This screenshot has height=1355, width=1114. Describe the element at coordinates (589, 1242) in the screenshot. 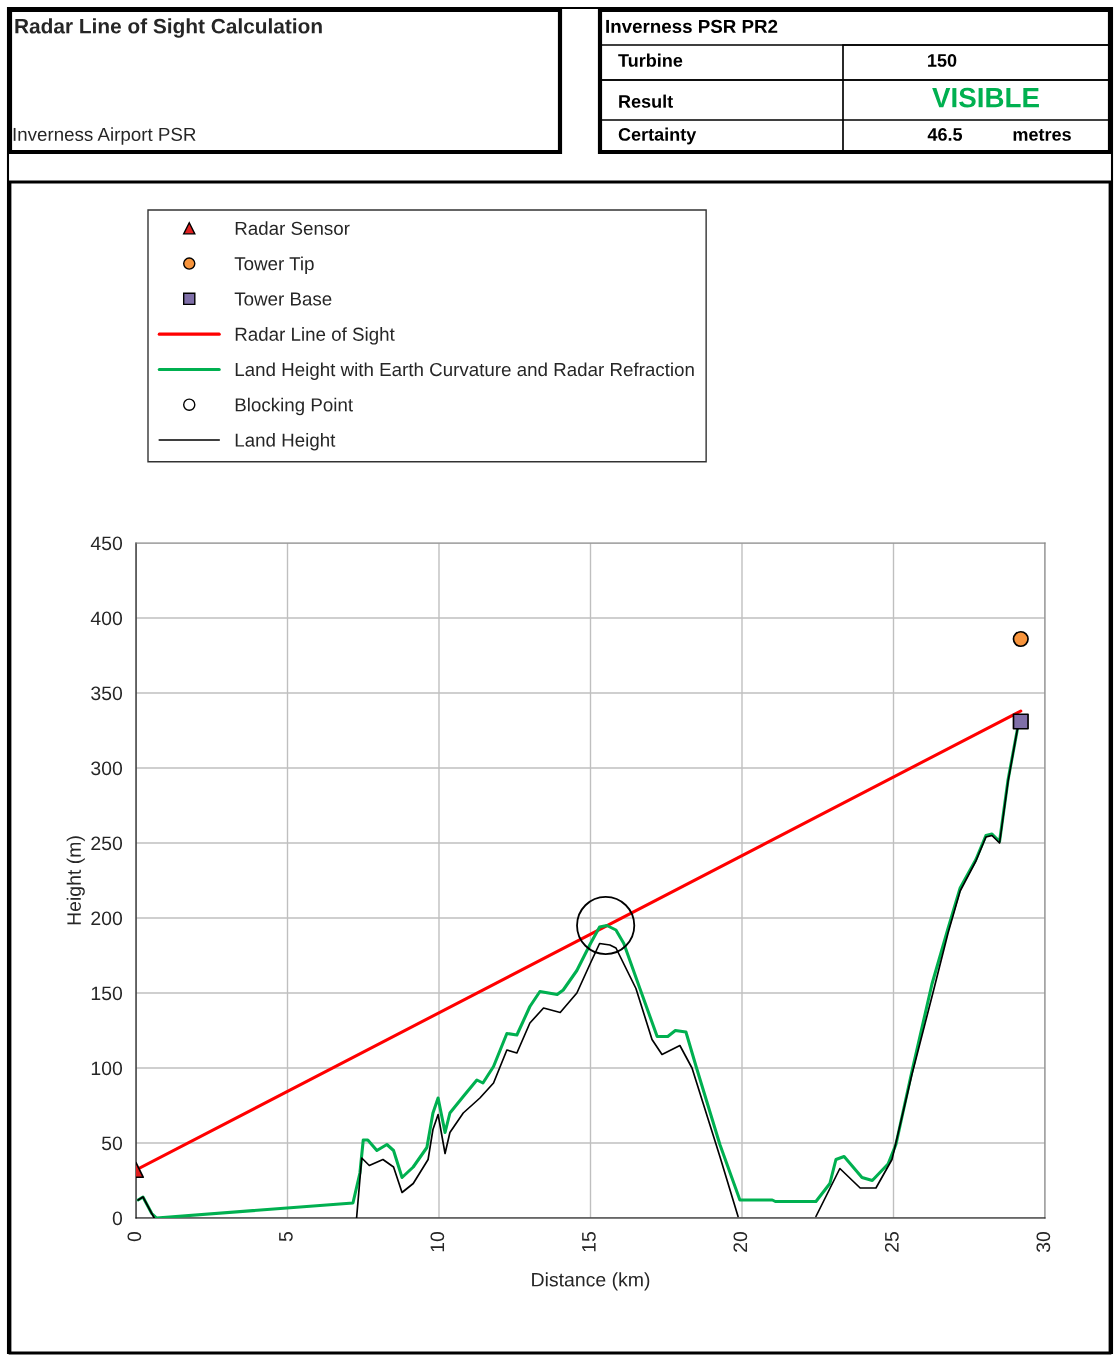

I see `x-tick-label: 15` at that location.